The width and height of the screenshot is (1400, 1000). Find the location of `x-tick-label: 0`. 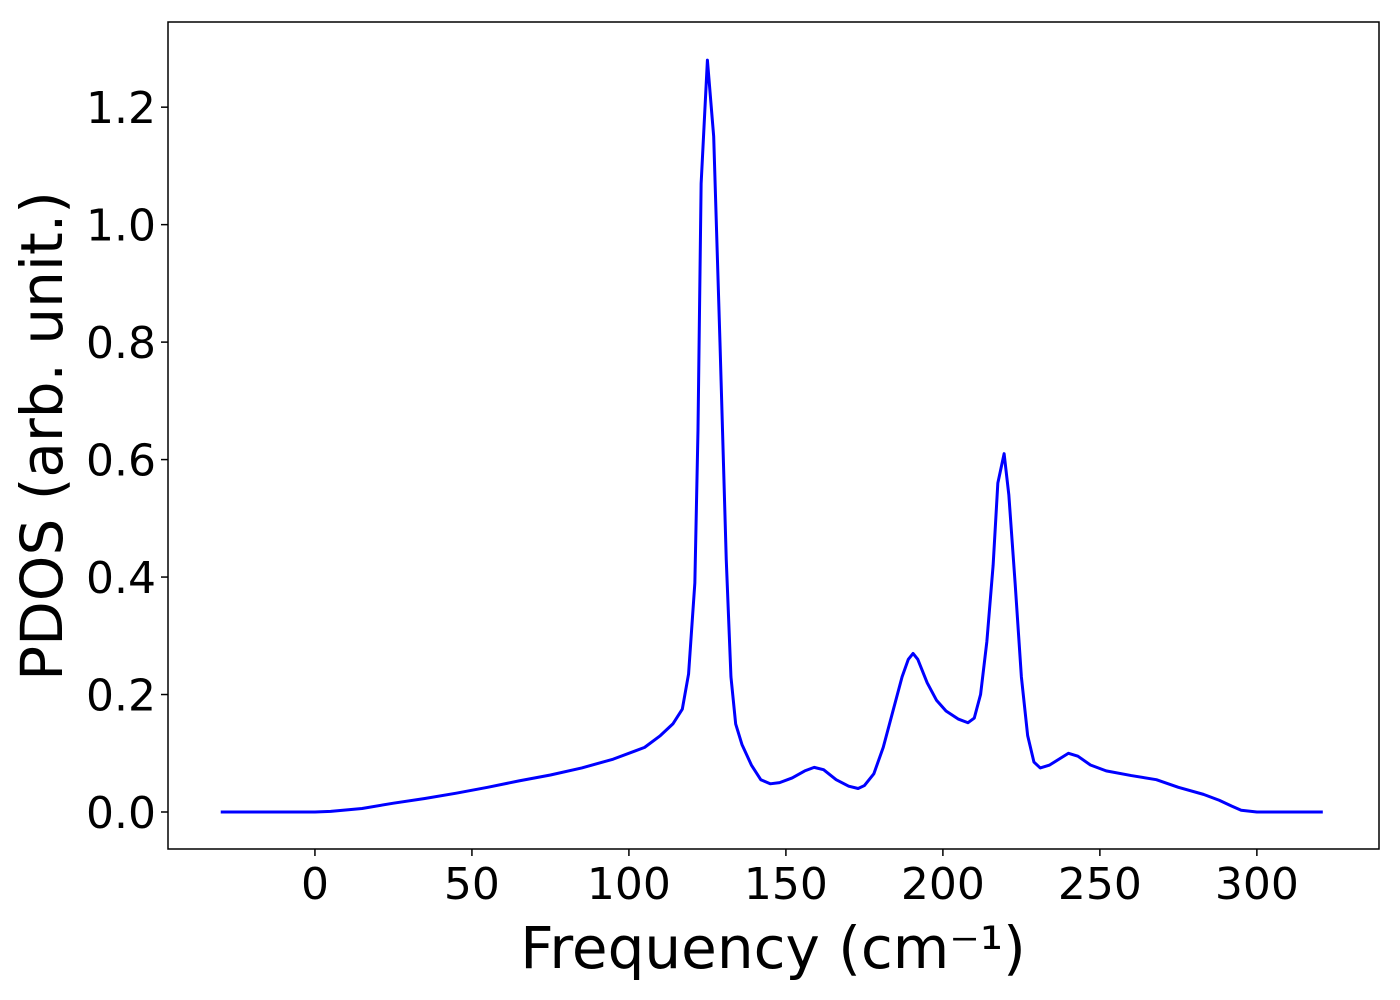

x-tick-label: 0 is located at coordinates (315, 884).